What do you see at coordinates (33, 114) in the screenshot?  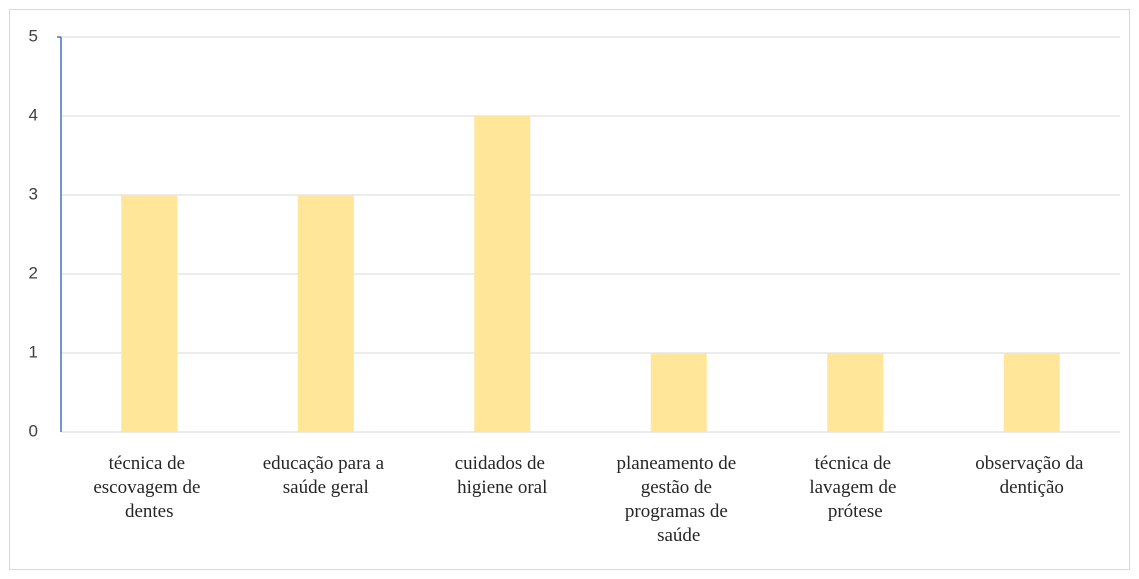 I see `y-tick-label: 4` at bounding box center [33, 114].